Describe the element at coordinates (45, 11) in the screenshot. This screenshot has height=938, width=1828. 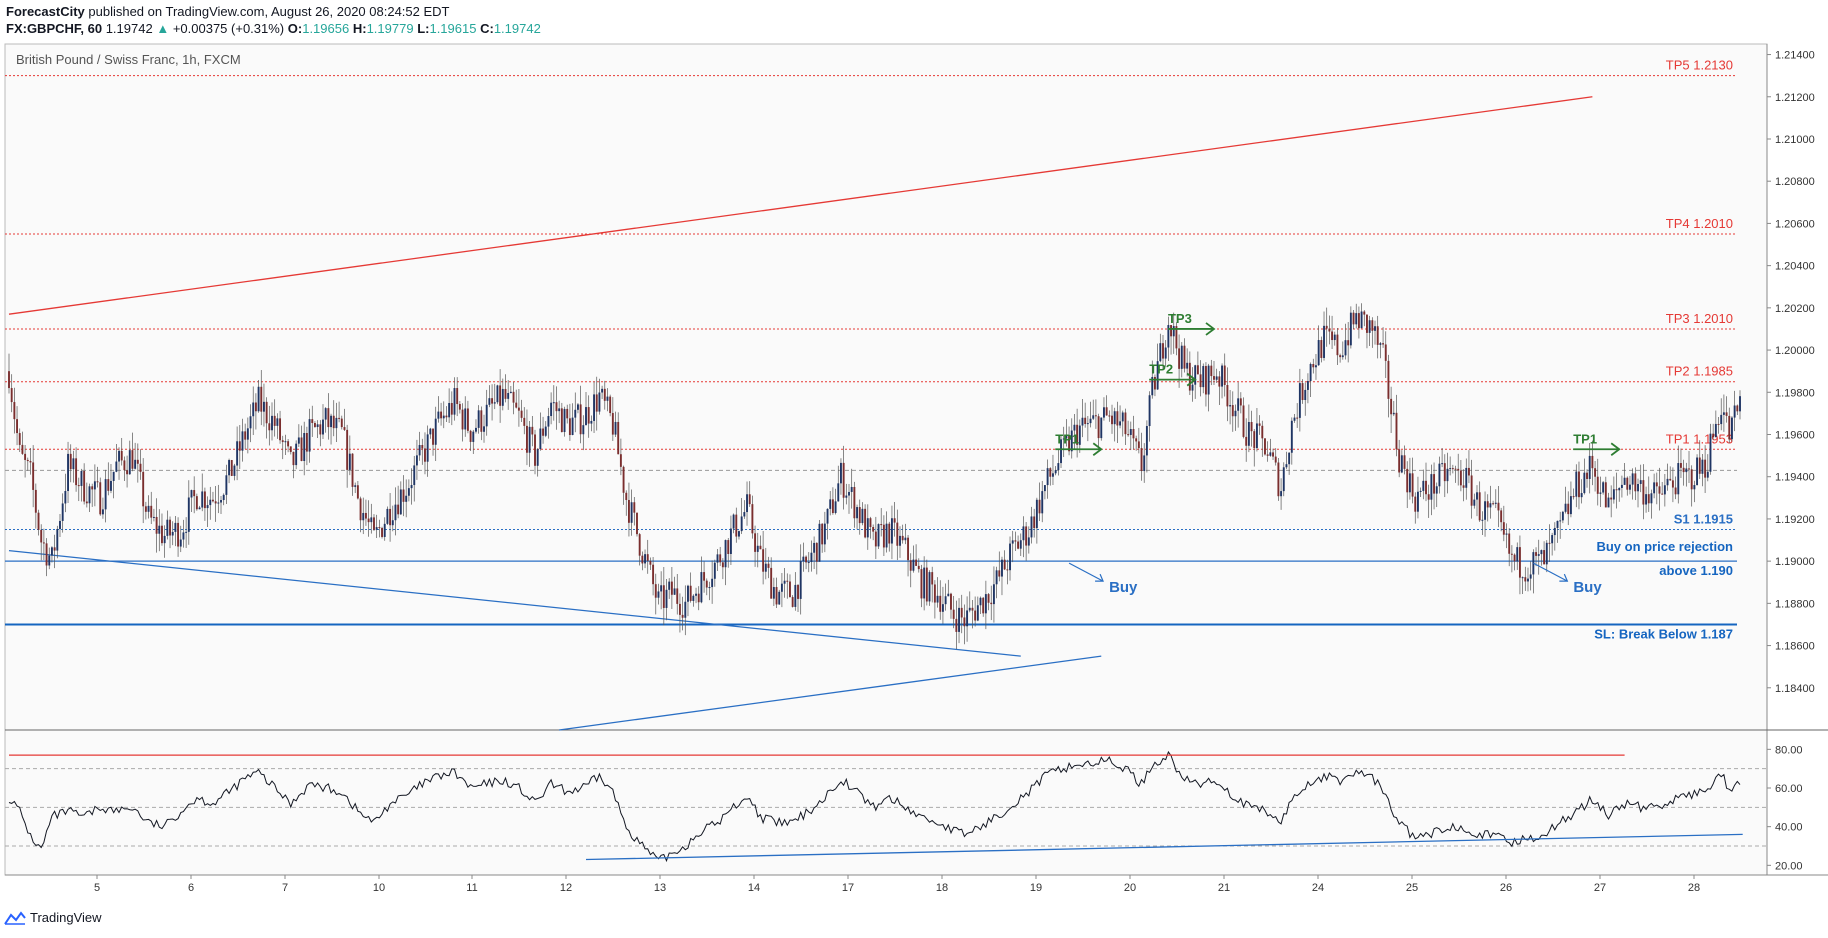
I see `author-name: ForecastCity` at that location.